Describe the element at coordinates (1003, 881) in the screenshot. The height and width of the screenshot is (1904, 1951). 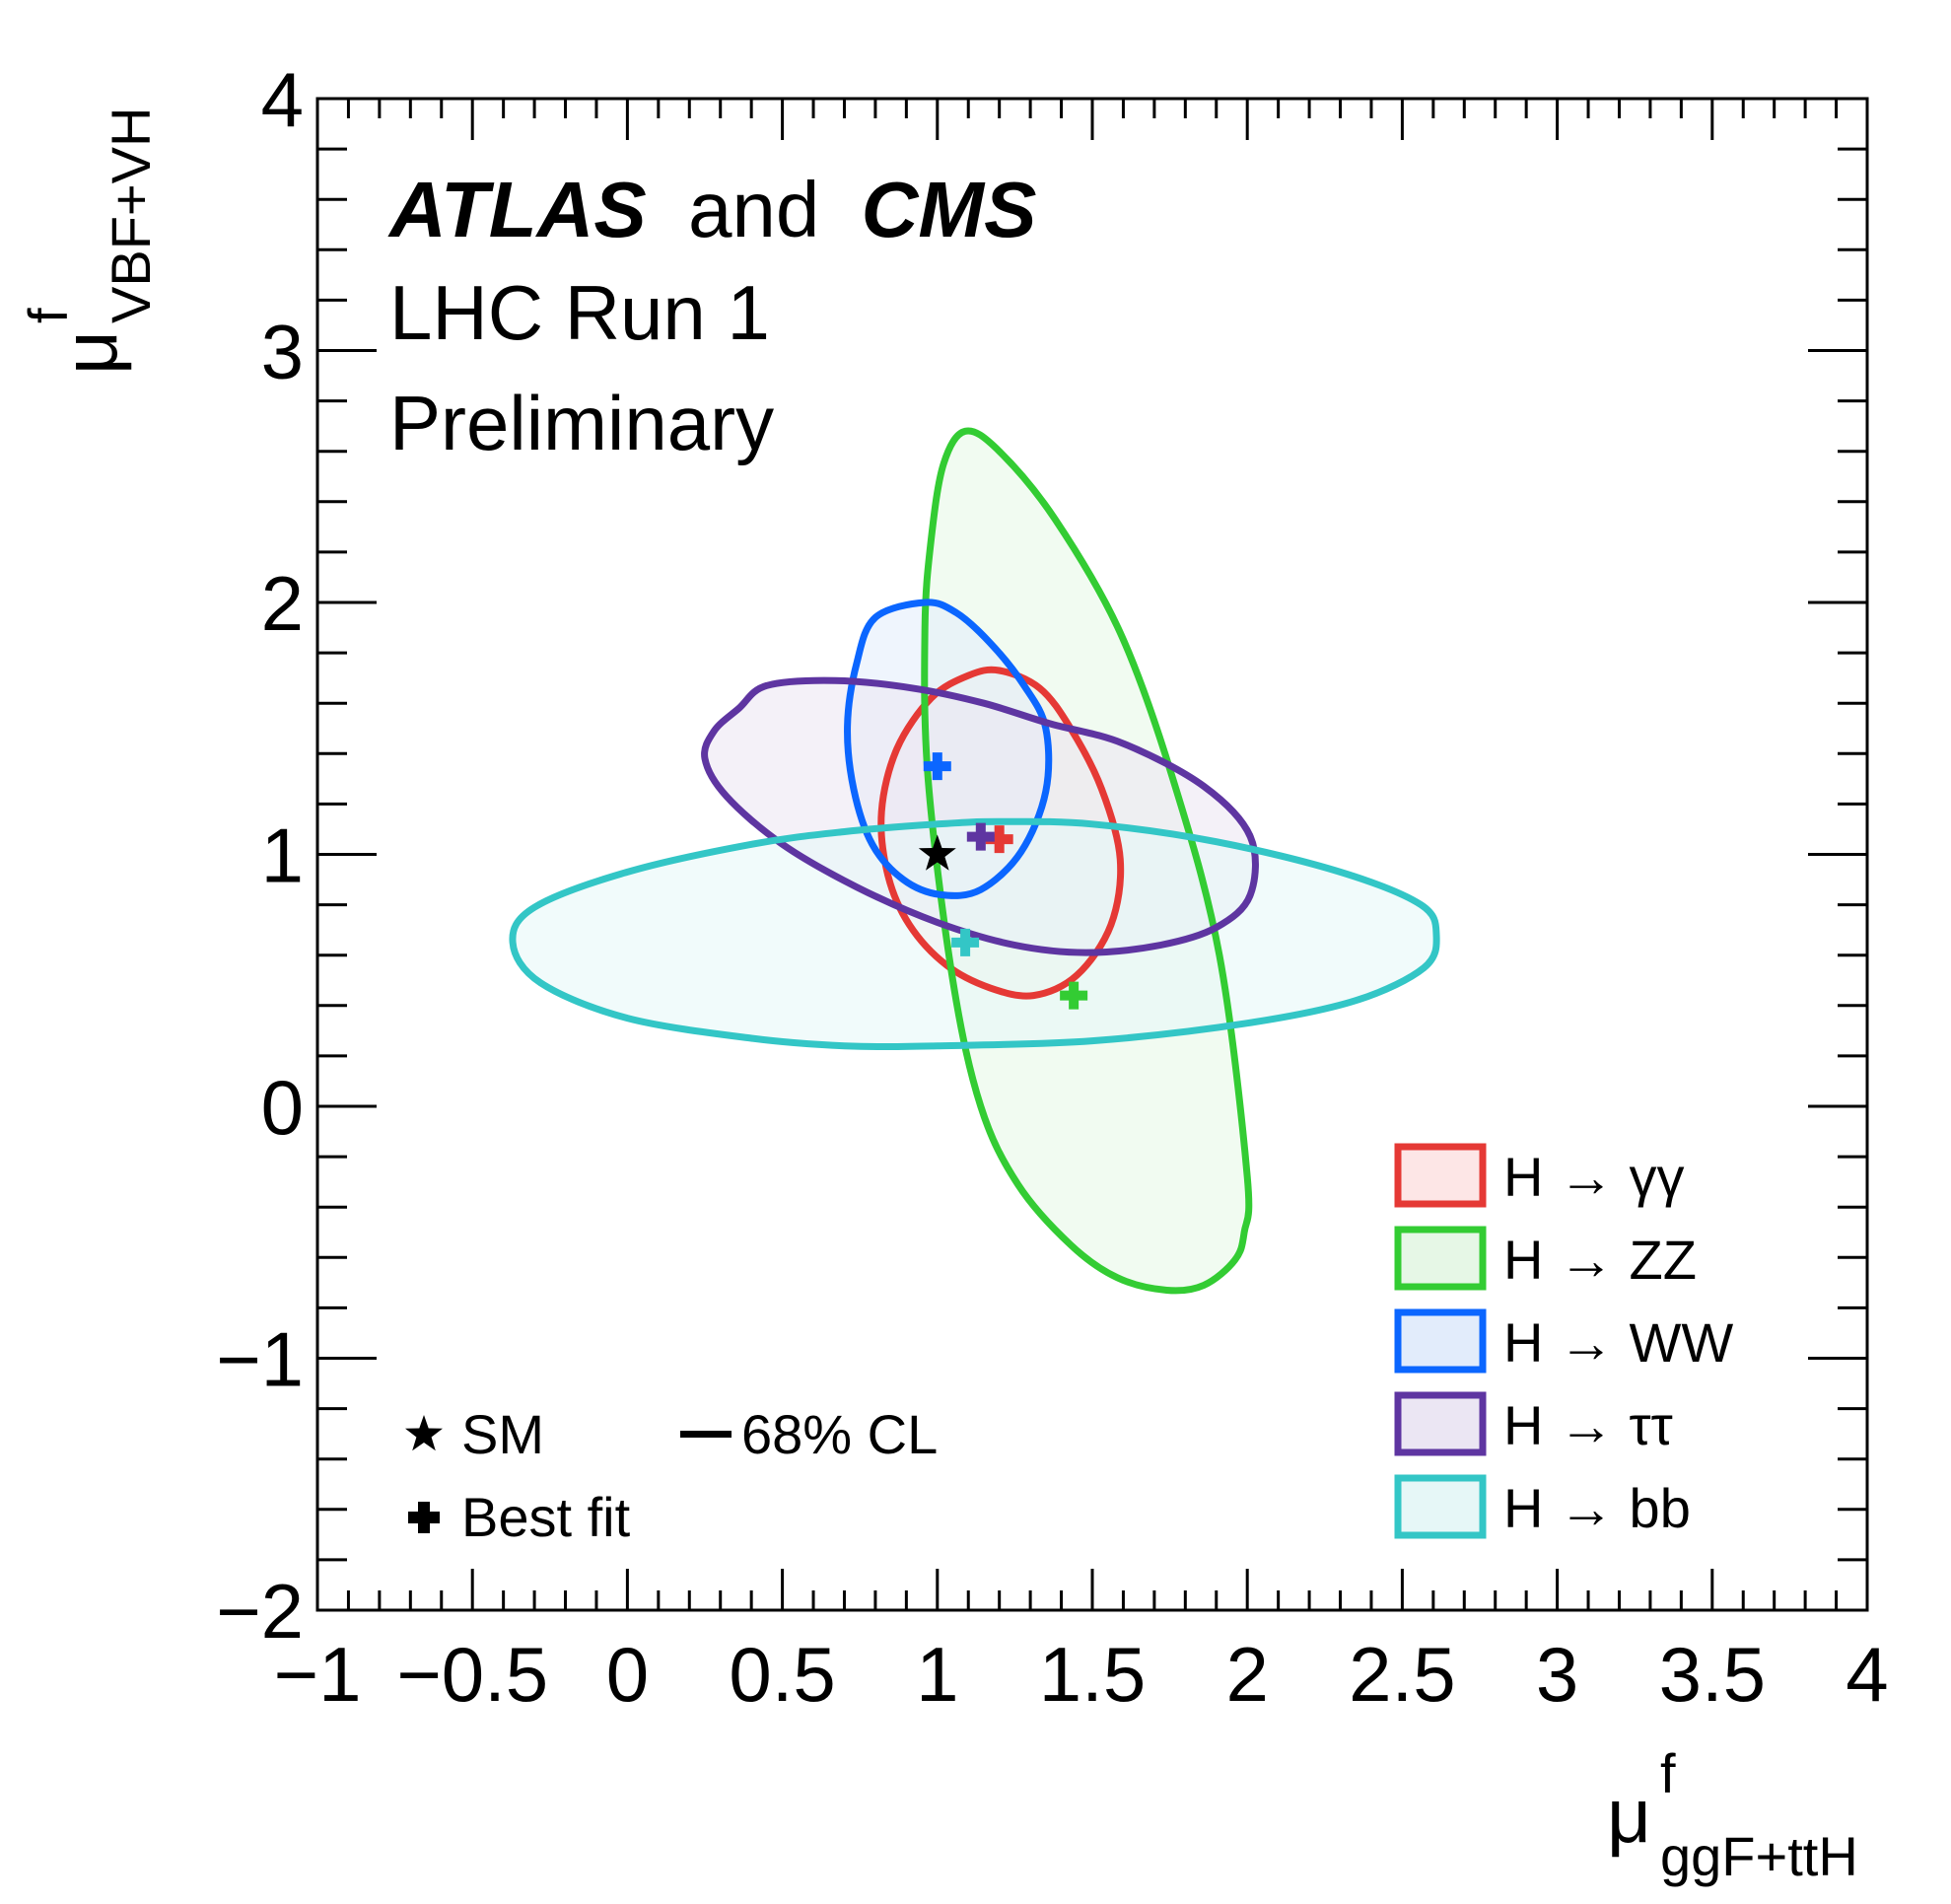
I see `marker-layer` at that location.